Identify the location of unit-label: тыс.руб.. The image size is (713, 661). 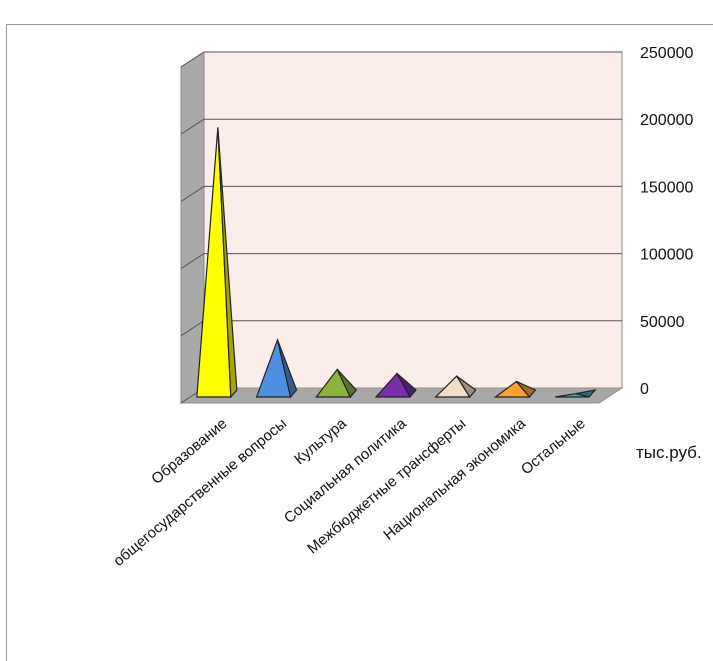
(669, 452).